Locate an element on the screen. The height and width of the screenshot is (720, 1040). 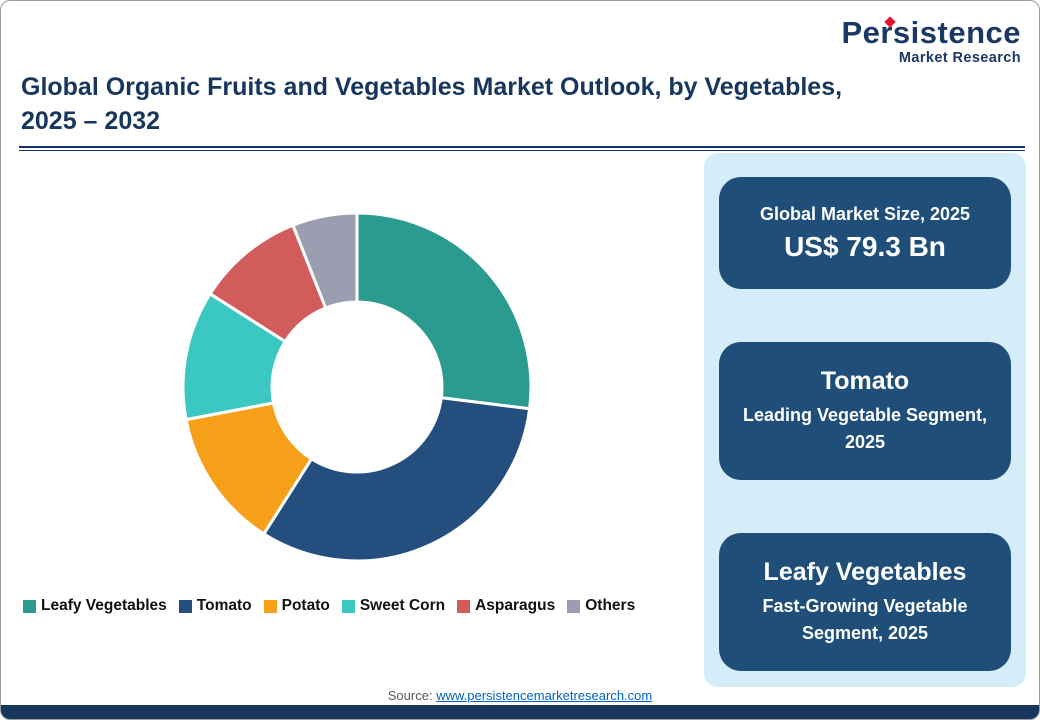
card-value: US$ 79.3 Bn is located at coordinates (865, 246).